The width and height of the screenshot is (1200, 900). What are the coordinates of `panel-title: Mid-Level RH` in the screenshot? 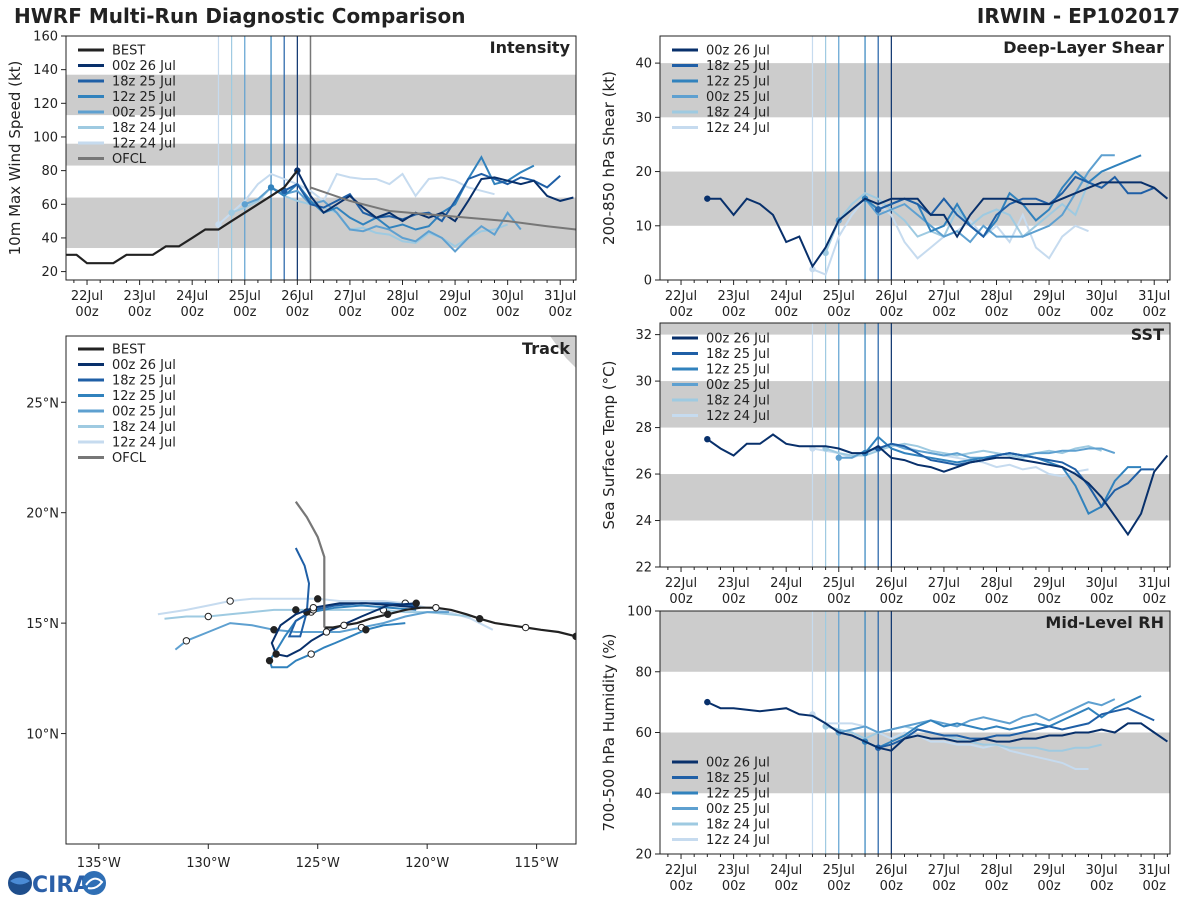 It's located at (1104, 622).